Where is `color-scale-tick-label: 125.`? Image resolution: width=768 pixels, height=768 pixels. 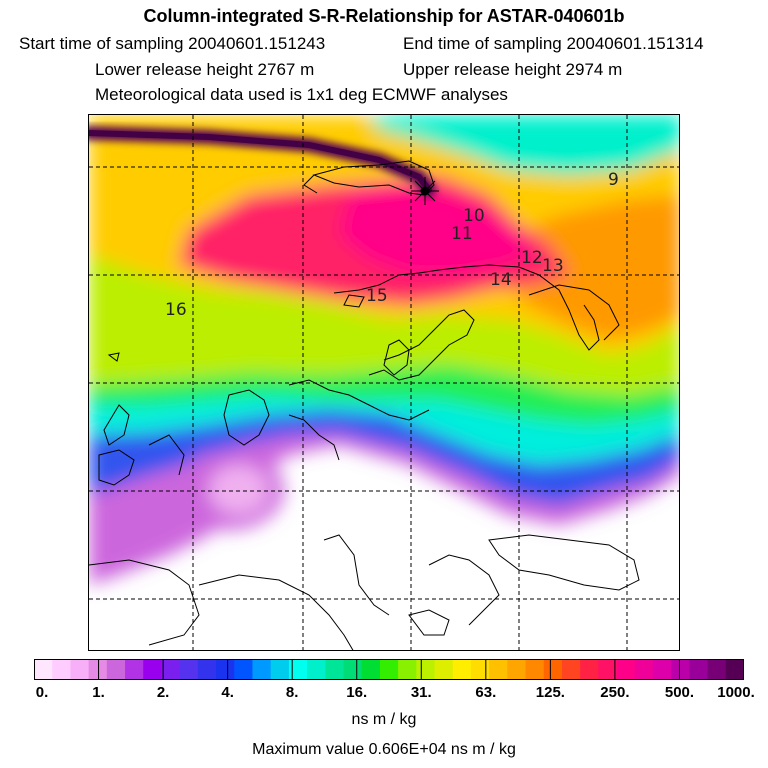
color-scale-tick-label: 125. is located at coordinates (550, 692).